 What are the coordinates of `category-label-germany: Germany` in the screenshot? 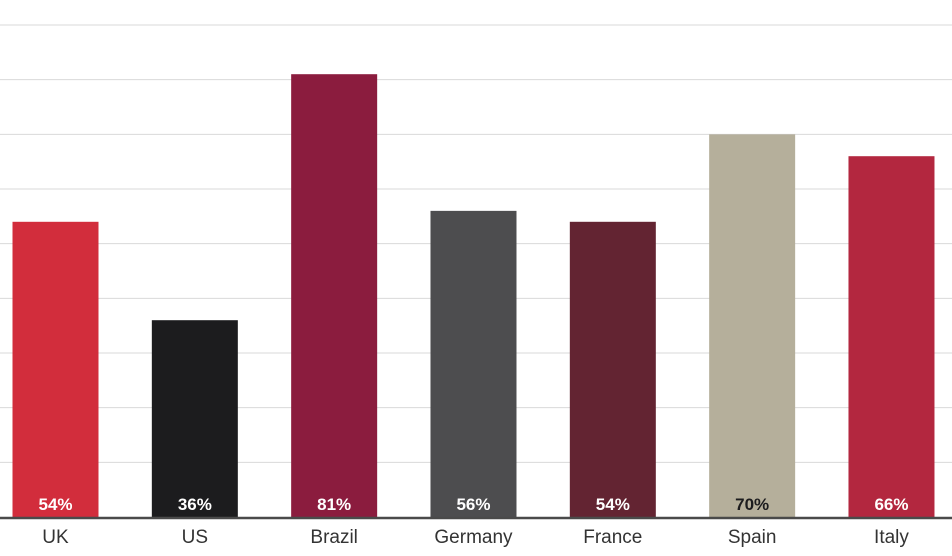 It's located at (473, 537).